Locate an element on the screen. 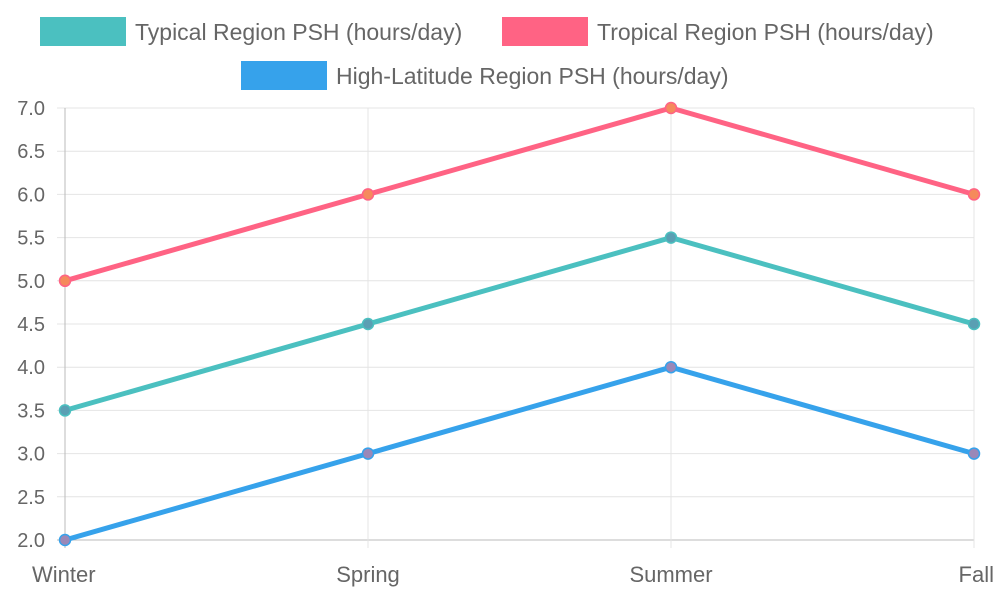 The width and height of the screenshot is (1000, 605). y-tick-label: 7.0 is located at coordinates (31, 109).